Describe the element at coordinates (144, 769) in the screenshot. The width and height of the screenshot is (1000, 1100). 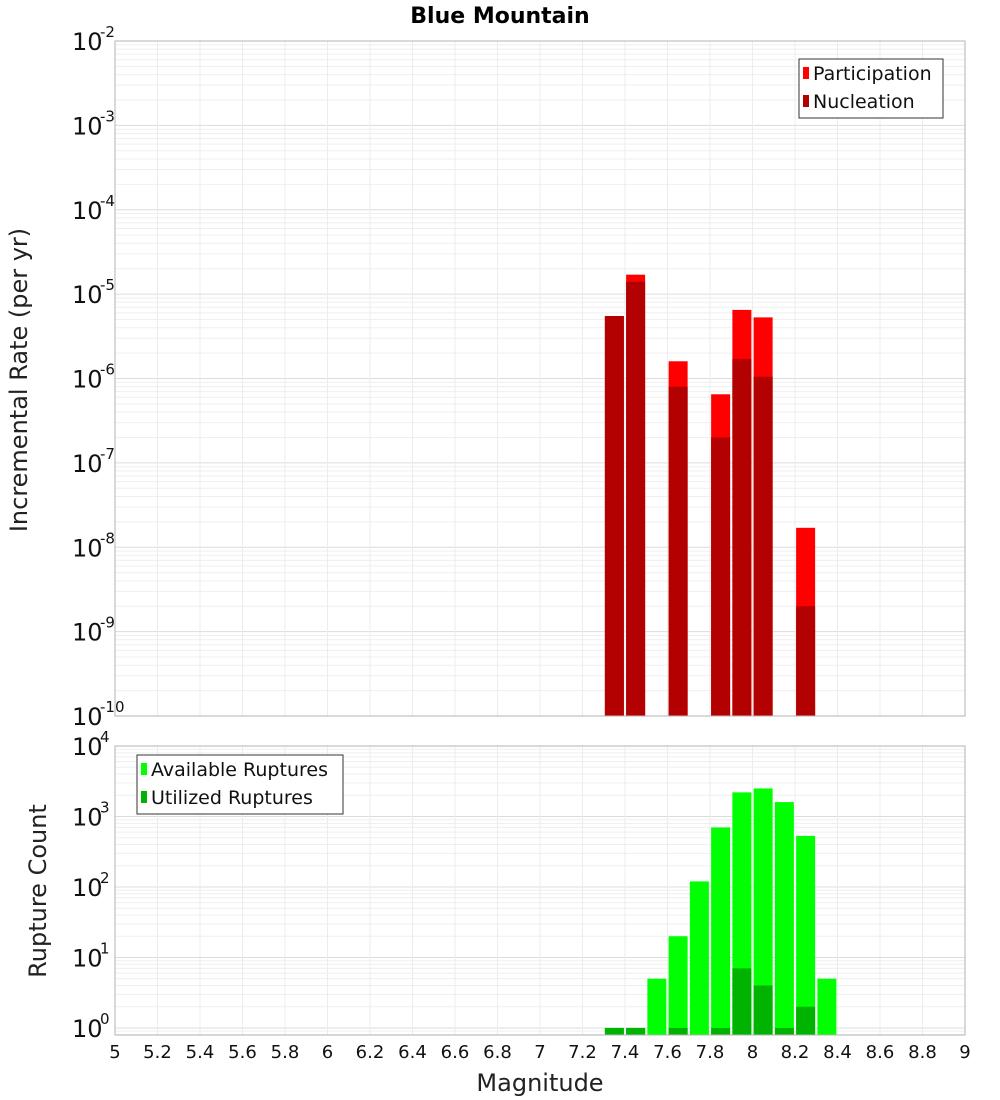
I see `legend-swatch-available` at that location.